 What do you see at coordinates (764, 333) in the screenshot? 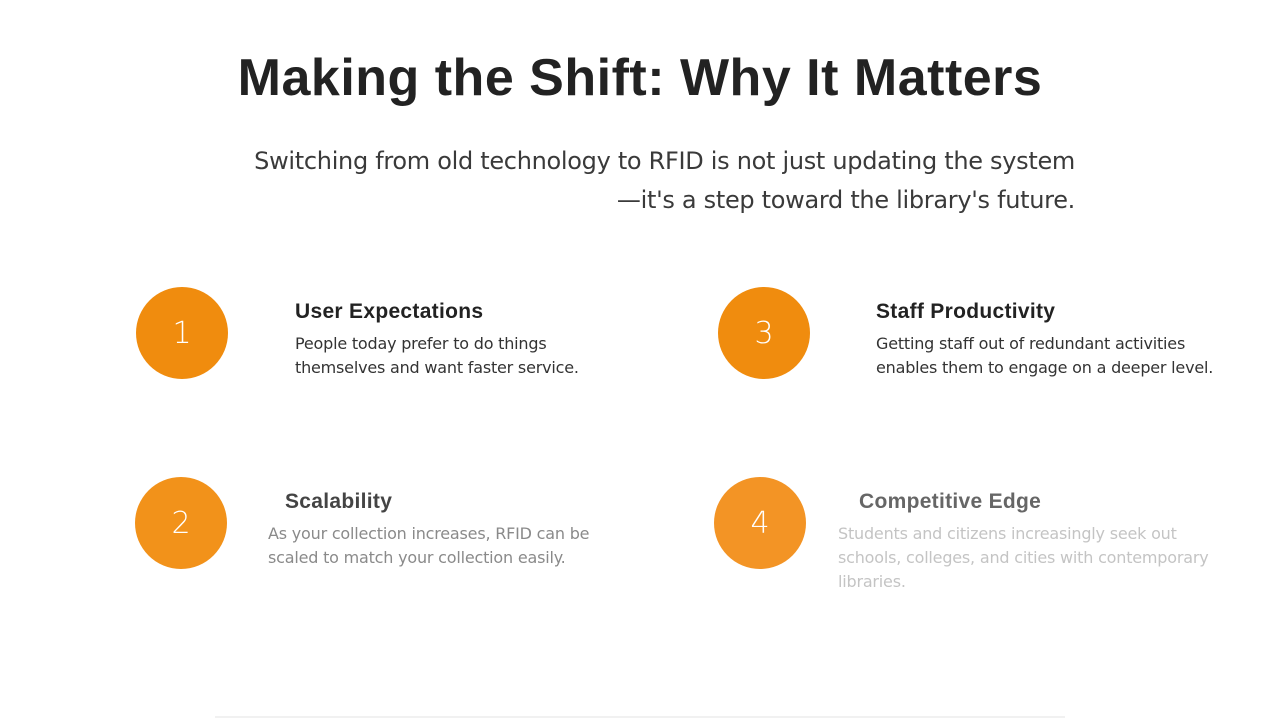
I see `number-badge-3: 3` at bounding box center [764, 333].